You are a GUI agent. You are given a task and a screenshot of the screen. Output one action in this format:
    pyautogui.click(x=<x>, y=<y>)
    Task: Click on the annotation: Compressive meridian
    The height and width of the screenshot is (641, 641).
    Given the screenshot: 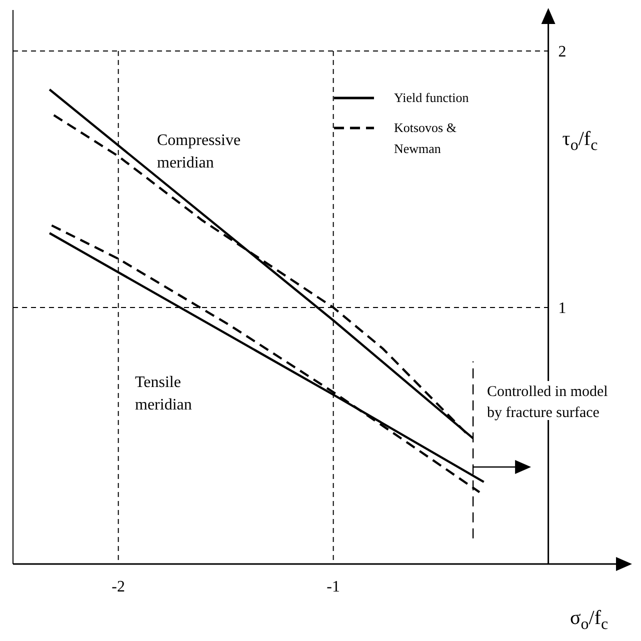 What is the action you would take?
    pyautogui.click(x=199, y=152)
    